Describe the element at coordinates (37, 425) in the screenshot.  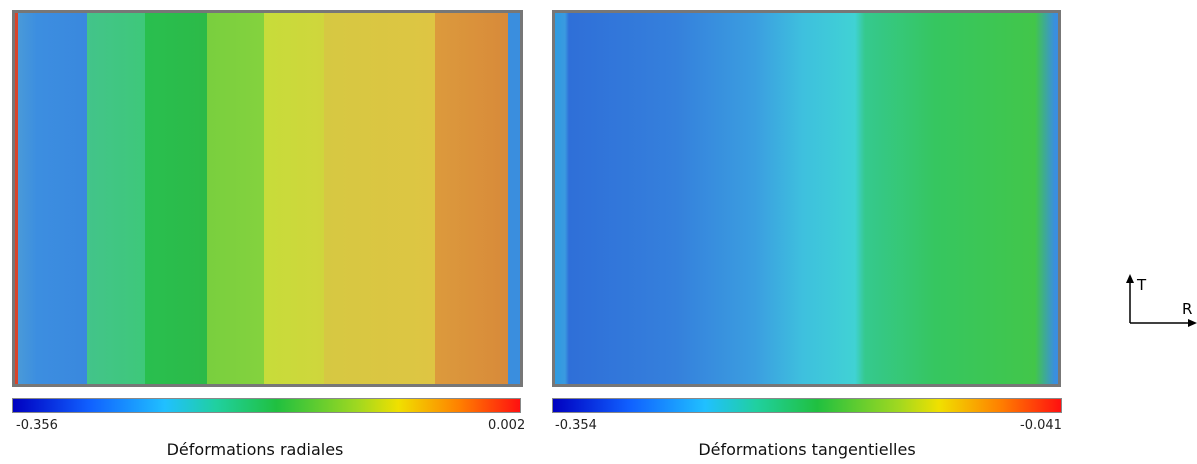
I see `colorbar-min: -0.356` at that location.